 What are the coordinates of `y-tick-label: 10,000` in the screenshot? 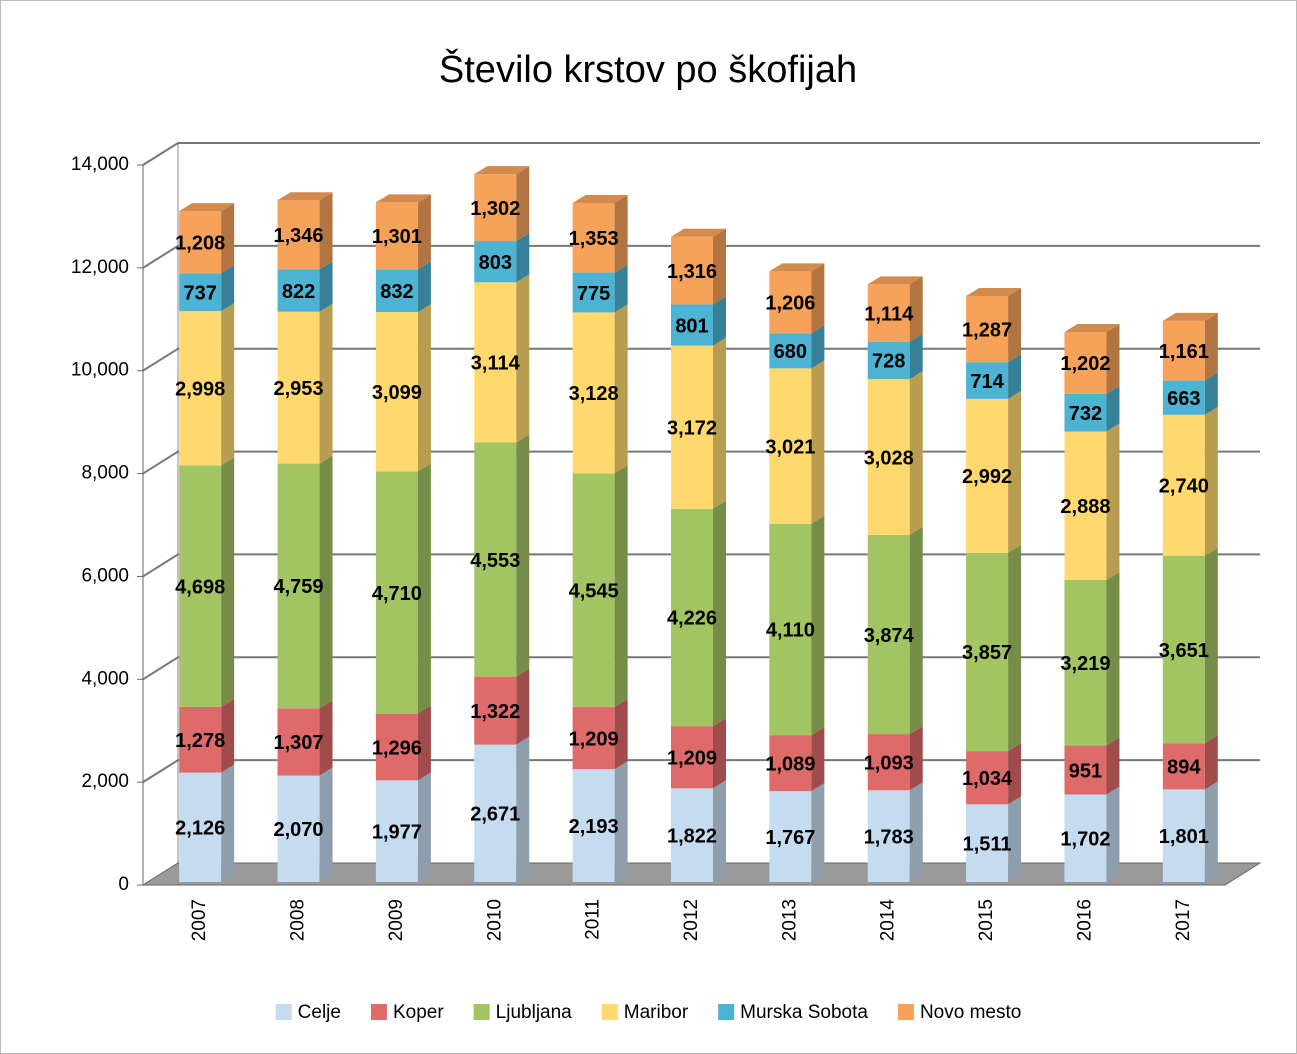 It's located at (100, 370).